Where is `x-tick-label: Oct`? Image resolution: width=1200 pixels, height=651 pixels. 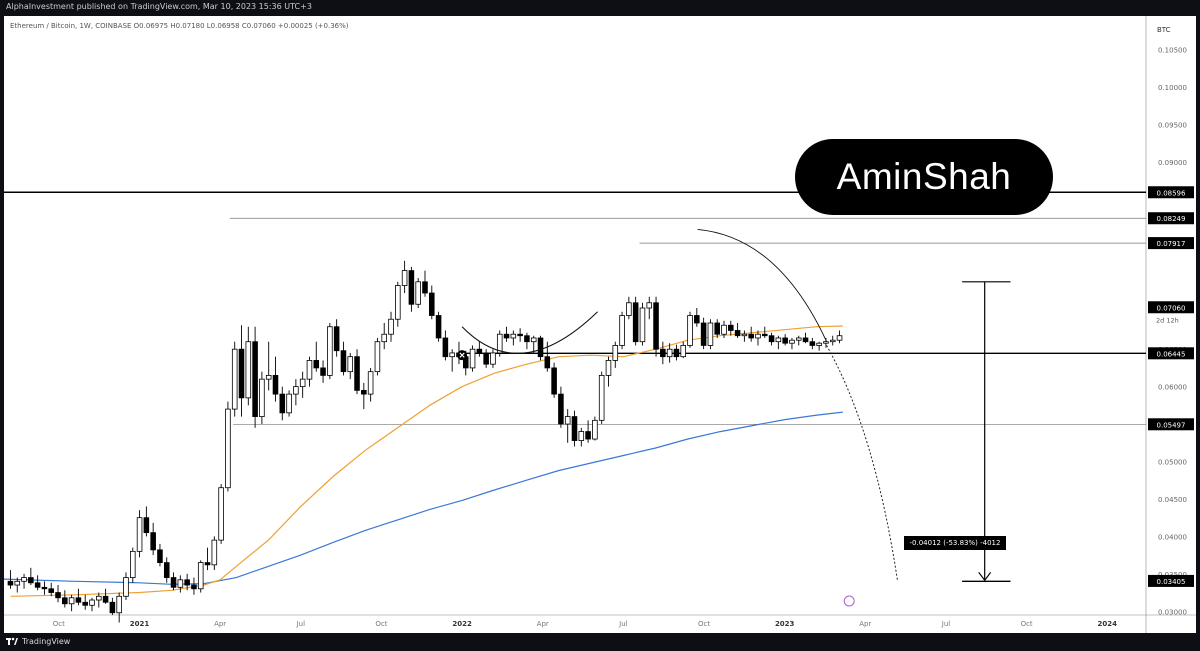 x-tick-label: Oct is located at coordinates (1027, 624).